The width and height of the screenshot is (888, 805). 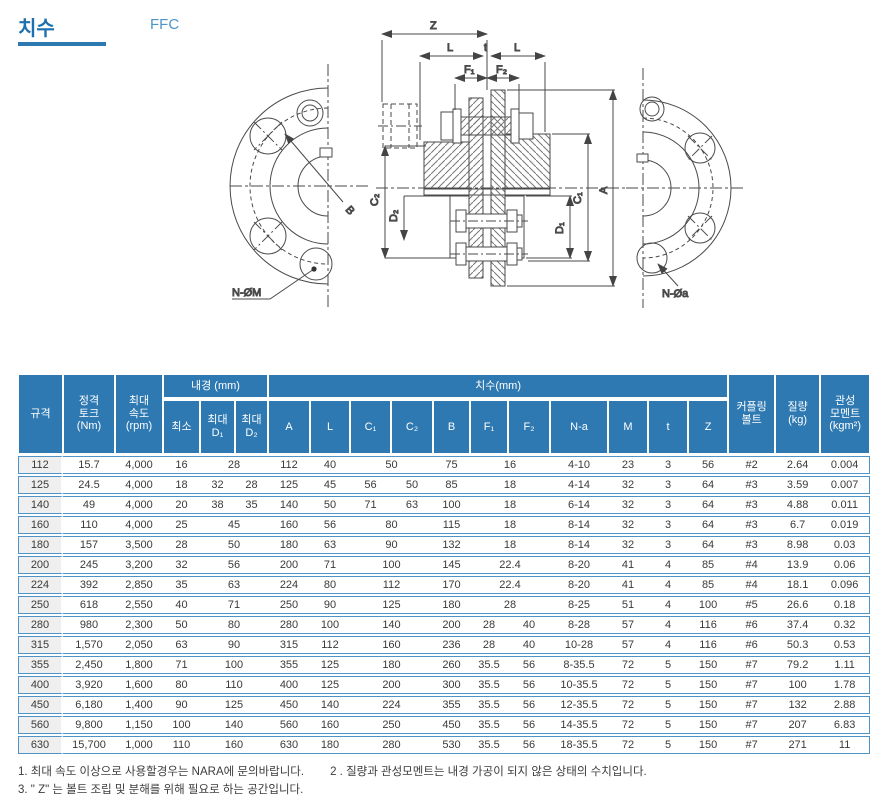 What do you see at coordinates (165, 24) in the screenshot?
I see `product-code: FFC` at bounding box center [165, 24].